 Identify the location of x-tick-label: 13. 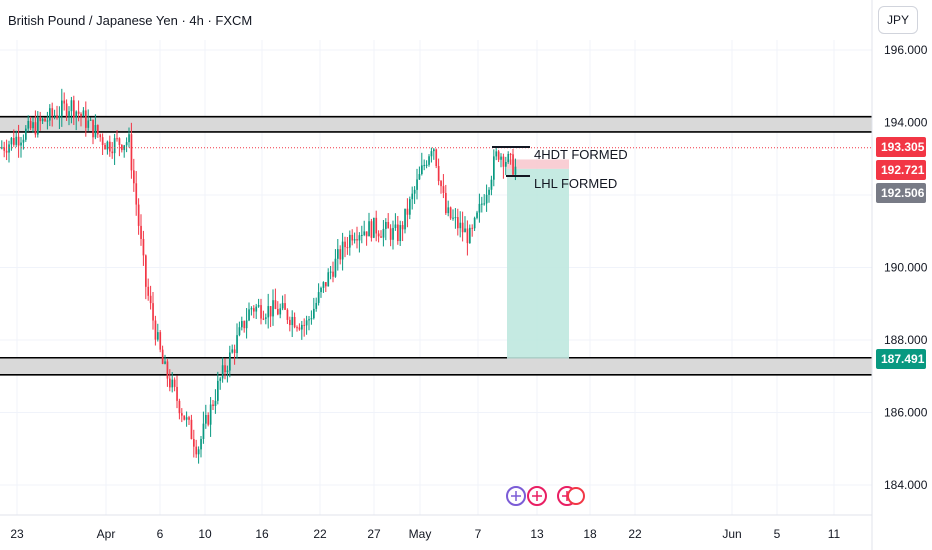
(537, 534).